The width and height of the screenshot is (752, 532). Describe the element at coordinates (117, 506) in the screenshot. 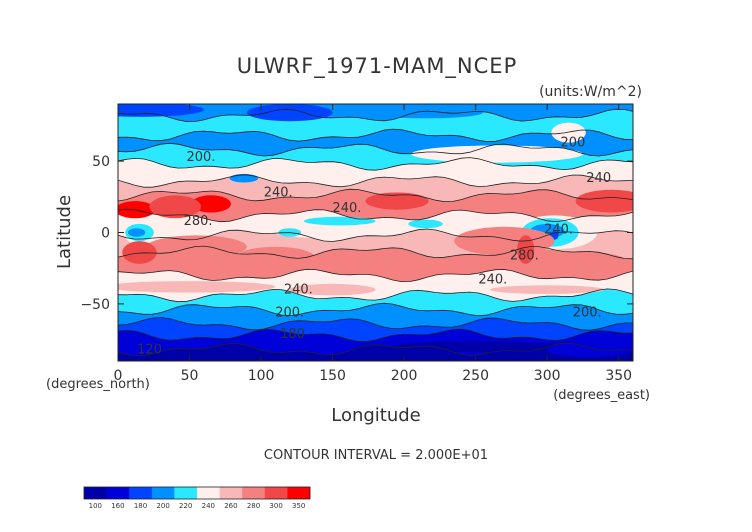

I see `colorbar-label-160: 160` at that location.